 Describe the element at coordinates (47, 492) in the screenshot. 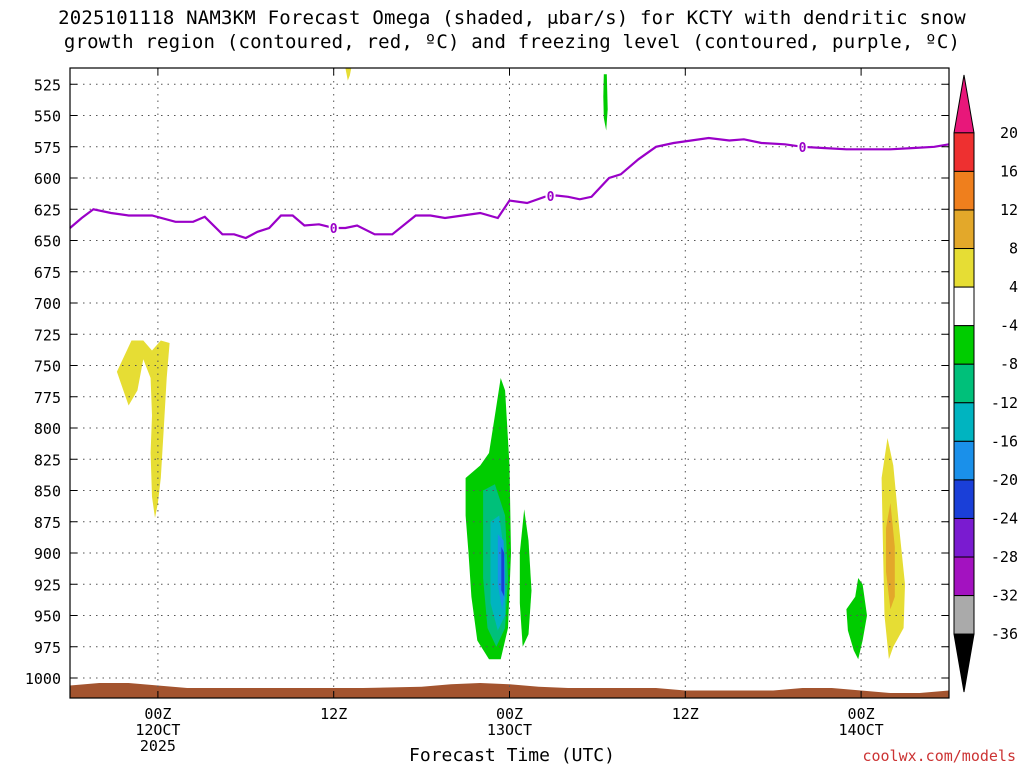

I see `y-tick-label-850: 850` at that location.